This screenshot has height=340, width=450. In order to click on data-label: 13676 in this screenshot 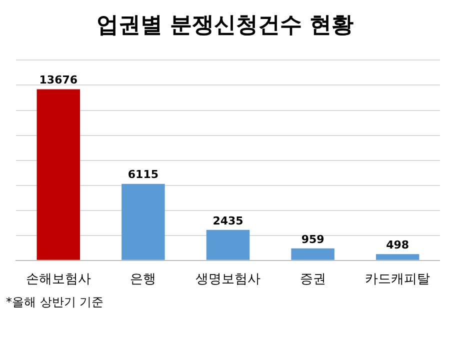, I will do `click(58, 80)`.